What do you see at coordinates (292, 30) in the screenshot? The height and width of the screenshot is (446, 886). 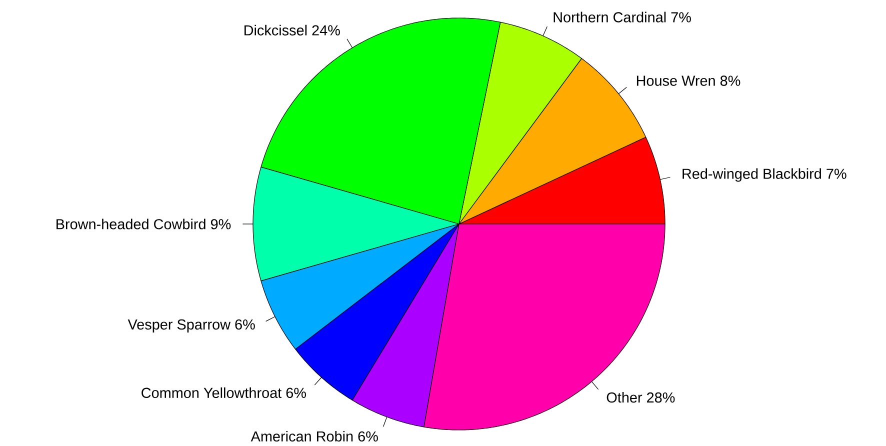 I see `slice-label: Dickcissel 24%` at bounding box center [292, 30].